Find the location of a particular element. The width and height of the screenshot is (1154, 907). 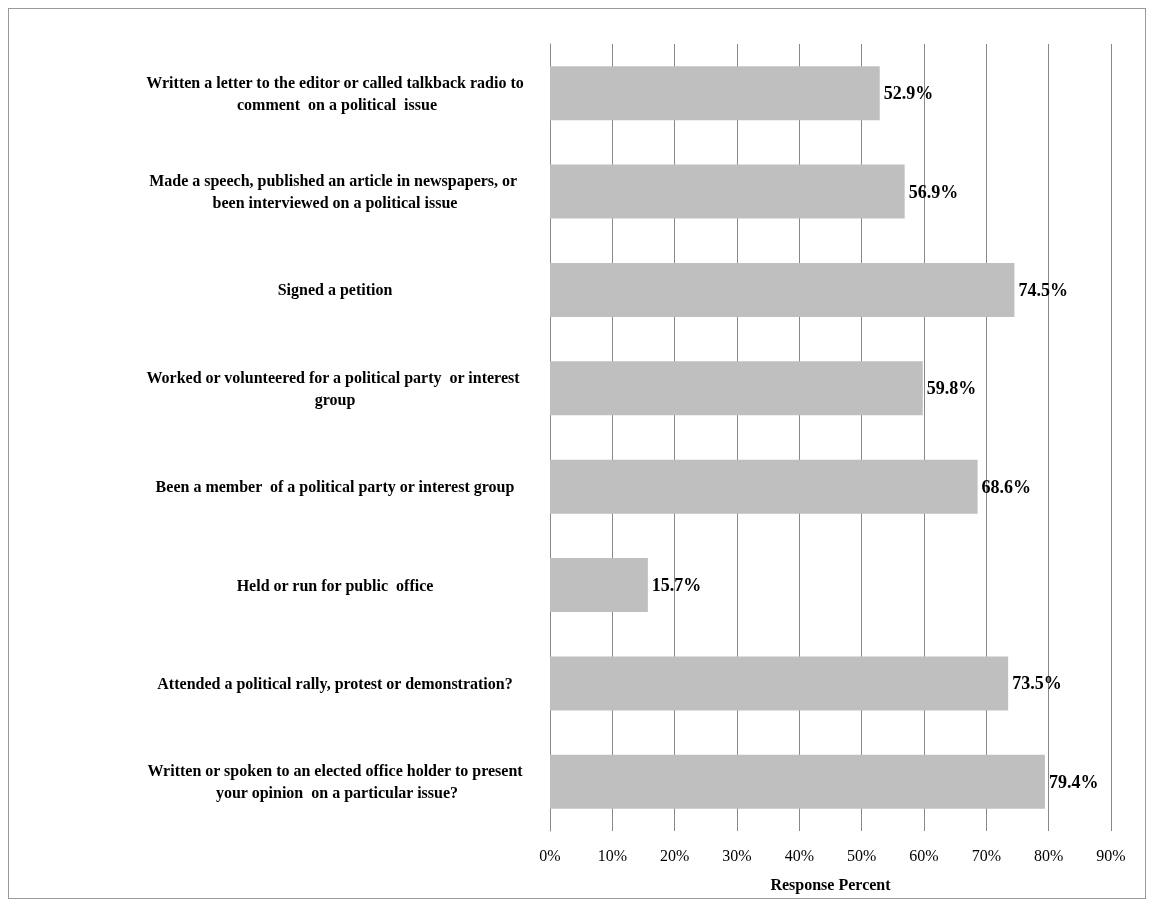

y-tick-label: Held or run for public office is located at coordinates (335, 585).